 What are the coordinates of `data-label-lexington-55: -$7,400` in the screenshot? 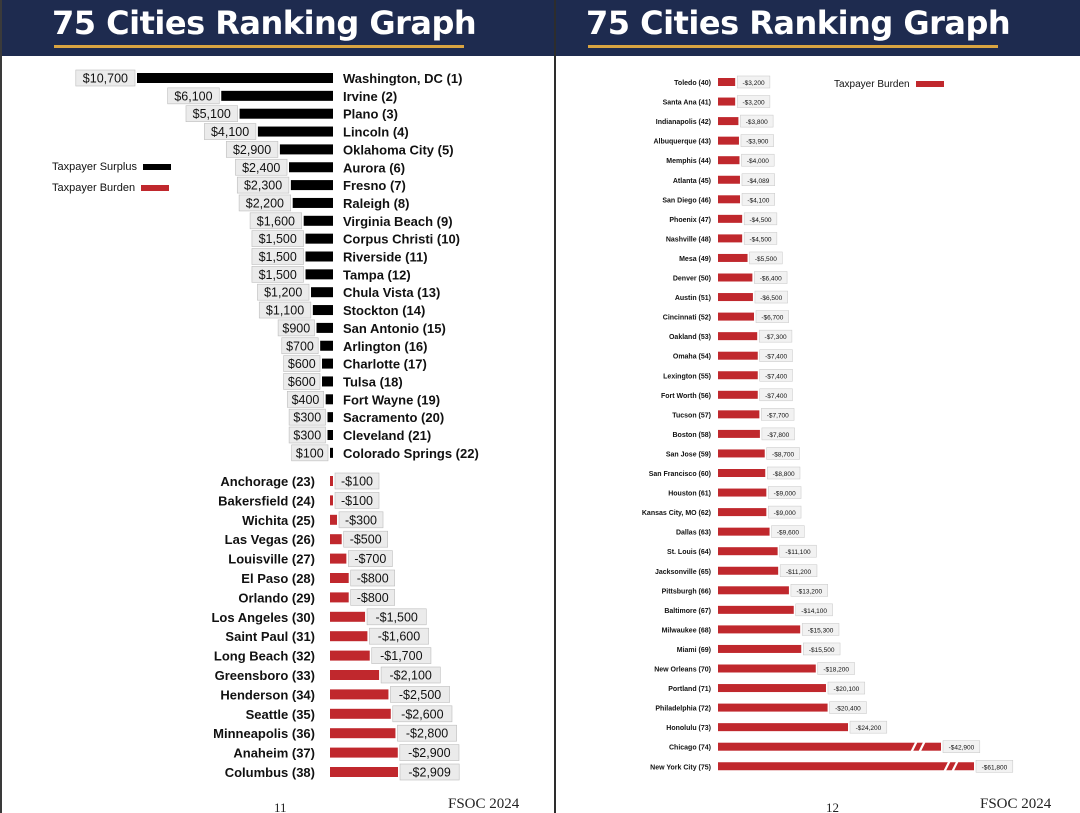 It's located at (776, 376).